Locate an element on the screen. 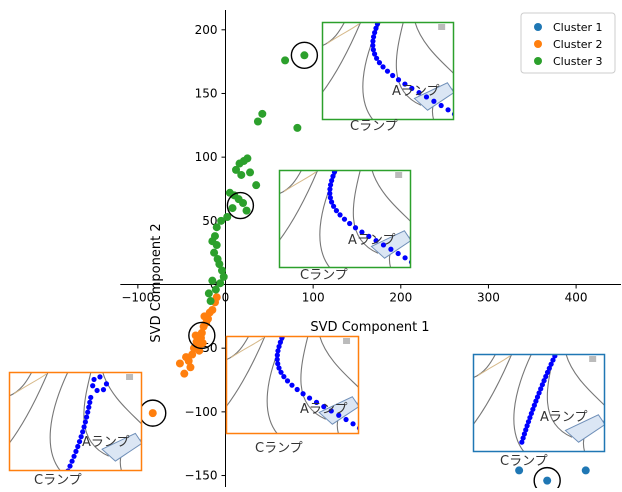 The height and width of the screenshot is (492, 622). inset-inset-c2-left: Aランプ Cランプ is located at coordinates (75, 429).